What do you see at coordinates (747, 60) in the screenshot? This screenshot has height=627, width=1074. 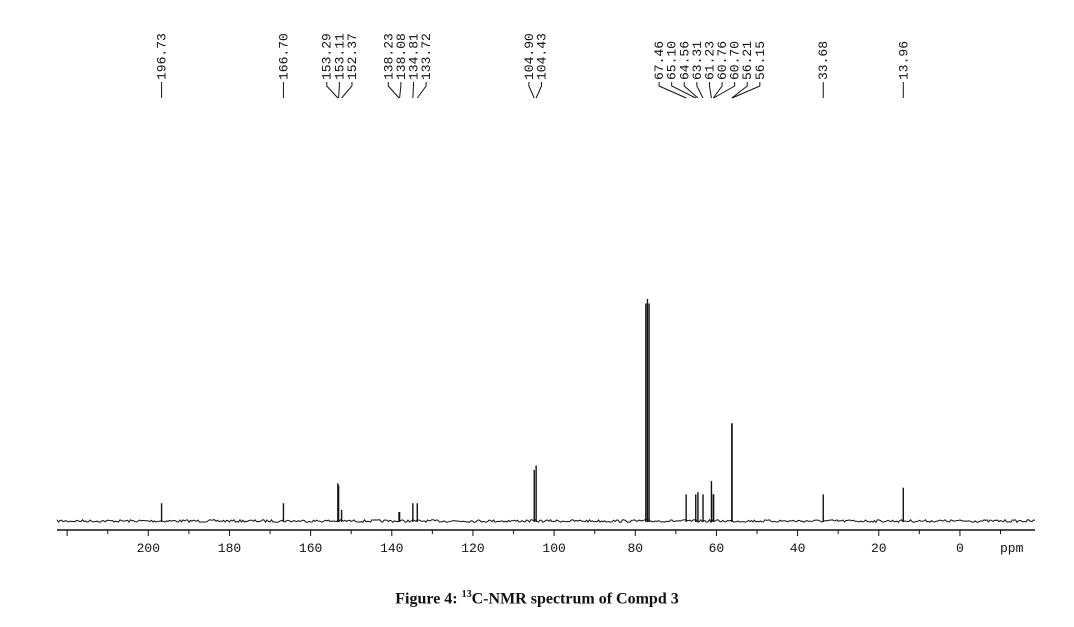 I see `peak-shift-label: 56.21` at bounding box center [747, 60].